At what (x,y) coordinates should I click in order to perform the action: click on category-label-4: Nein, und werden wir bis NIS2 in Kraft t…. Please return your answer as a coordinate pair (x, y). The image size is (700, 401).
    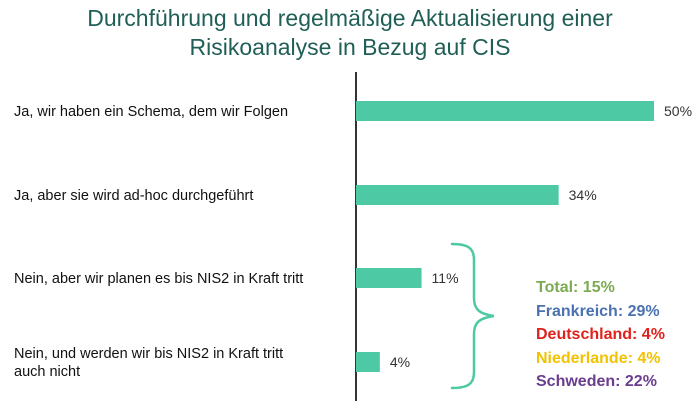
    Looking at the image, I should click on (148, 363).